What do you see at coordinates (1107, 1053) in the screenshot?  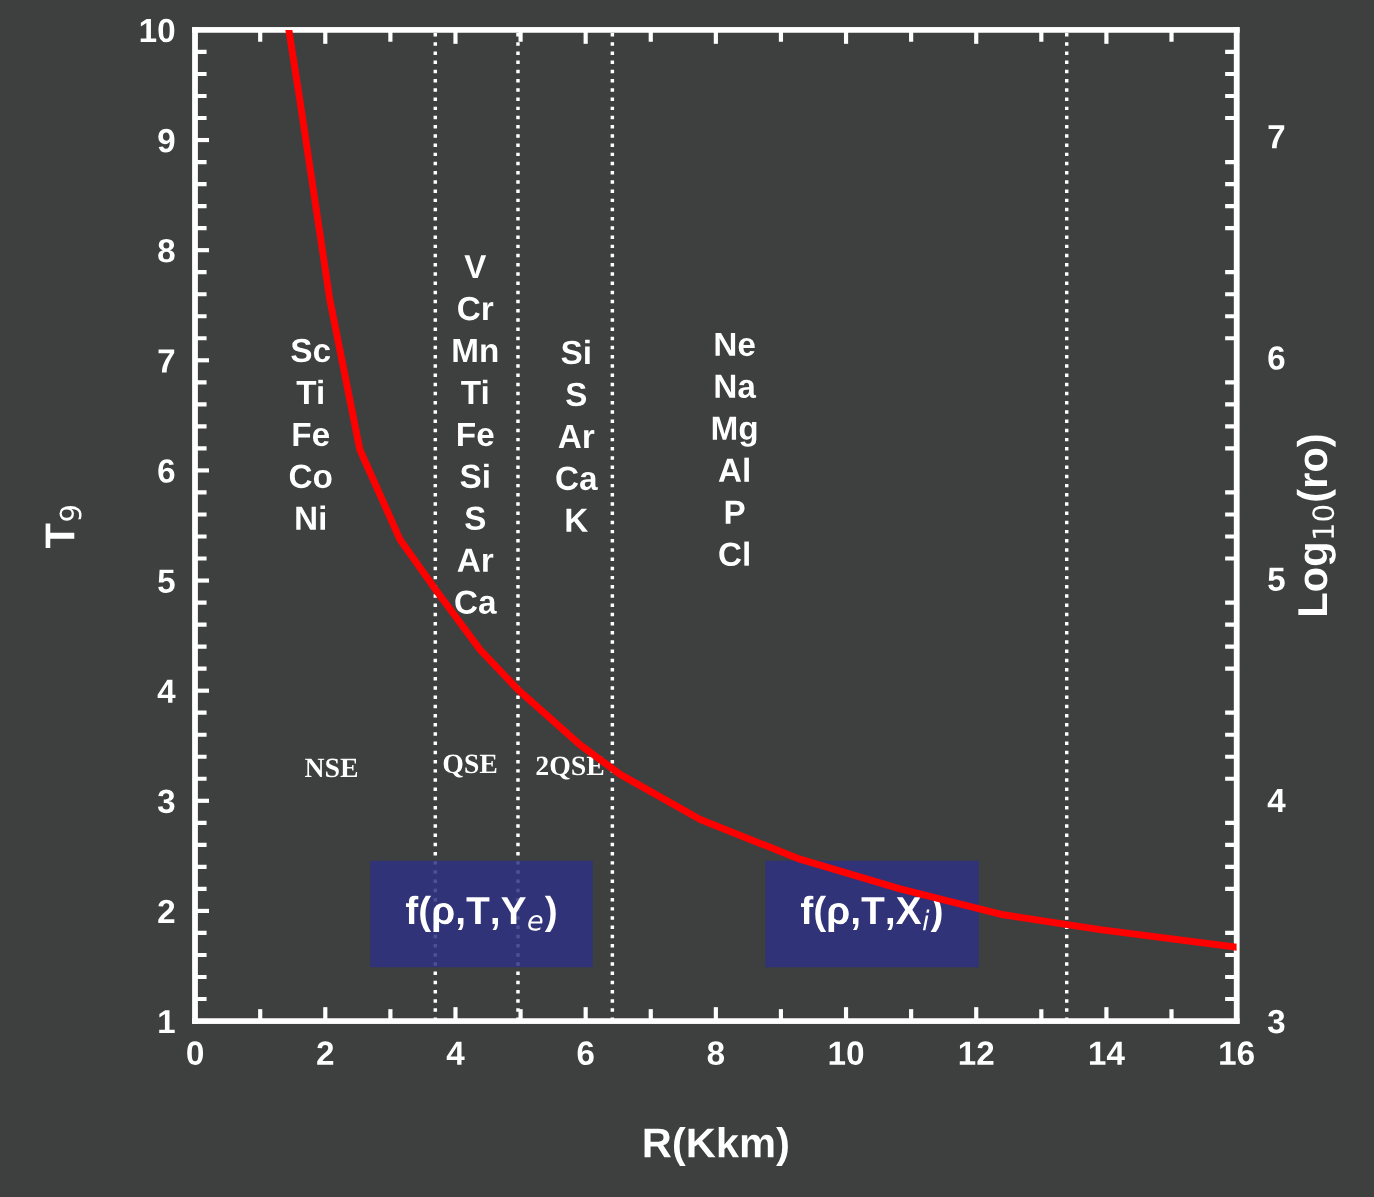 I see `x-tick-label: 14` at bounding box center [1107, 1053].